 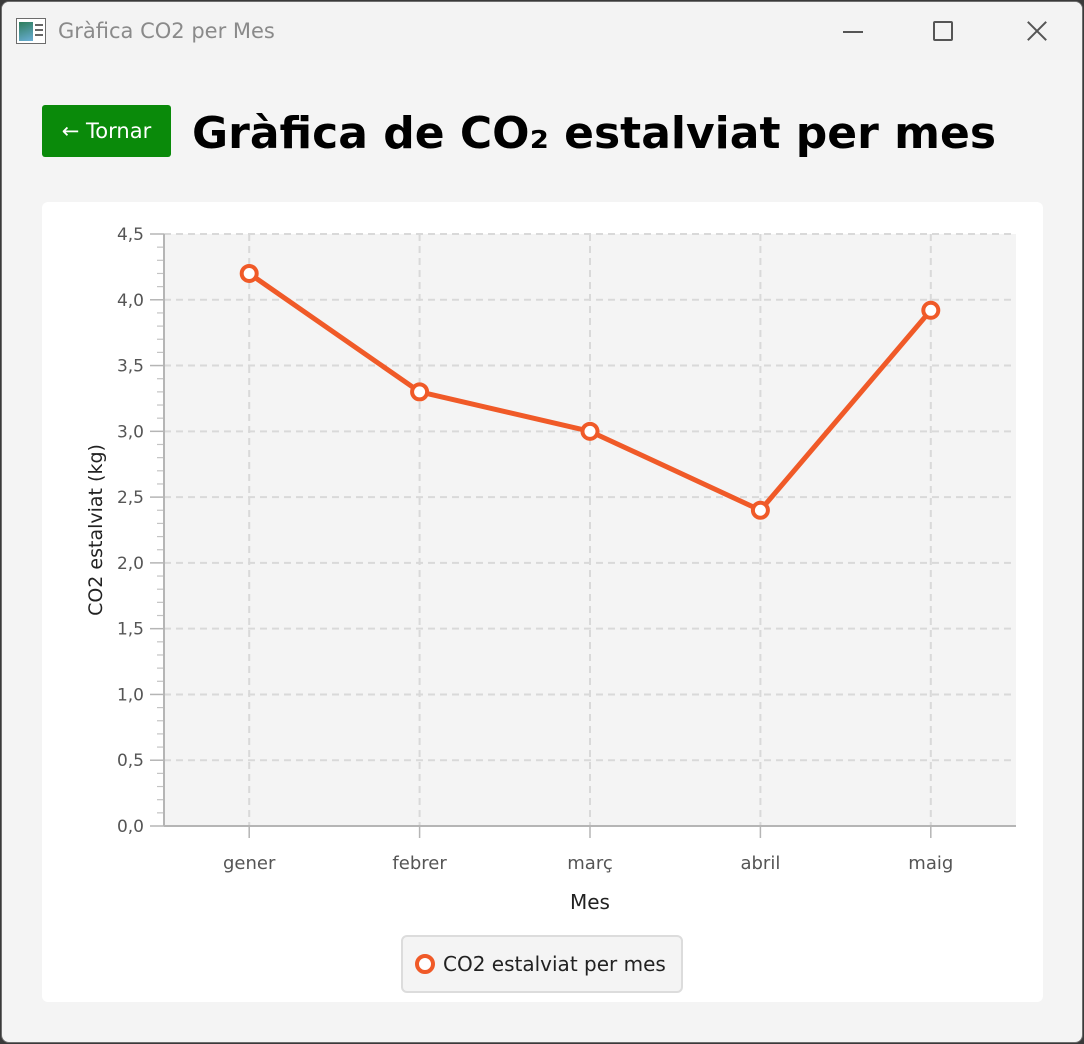 I want to click on x-axis-label: Mes, so click(x=590, y=902).